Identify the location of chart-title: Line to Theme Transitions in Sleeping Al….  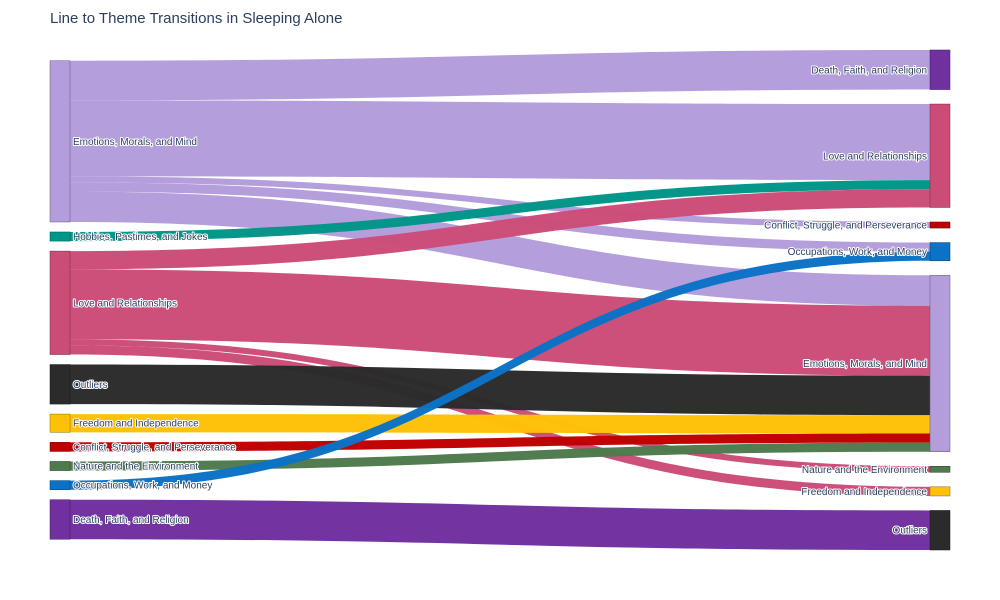
(196, 18).